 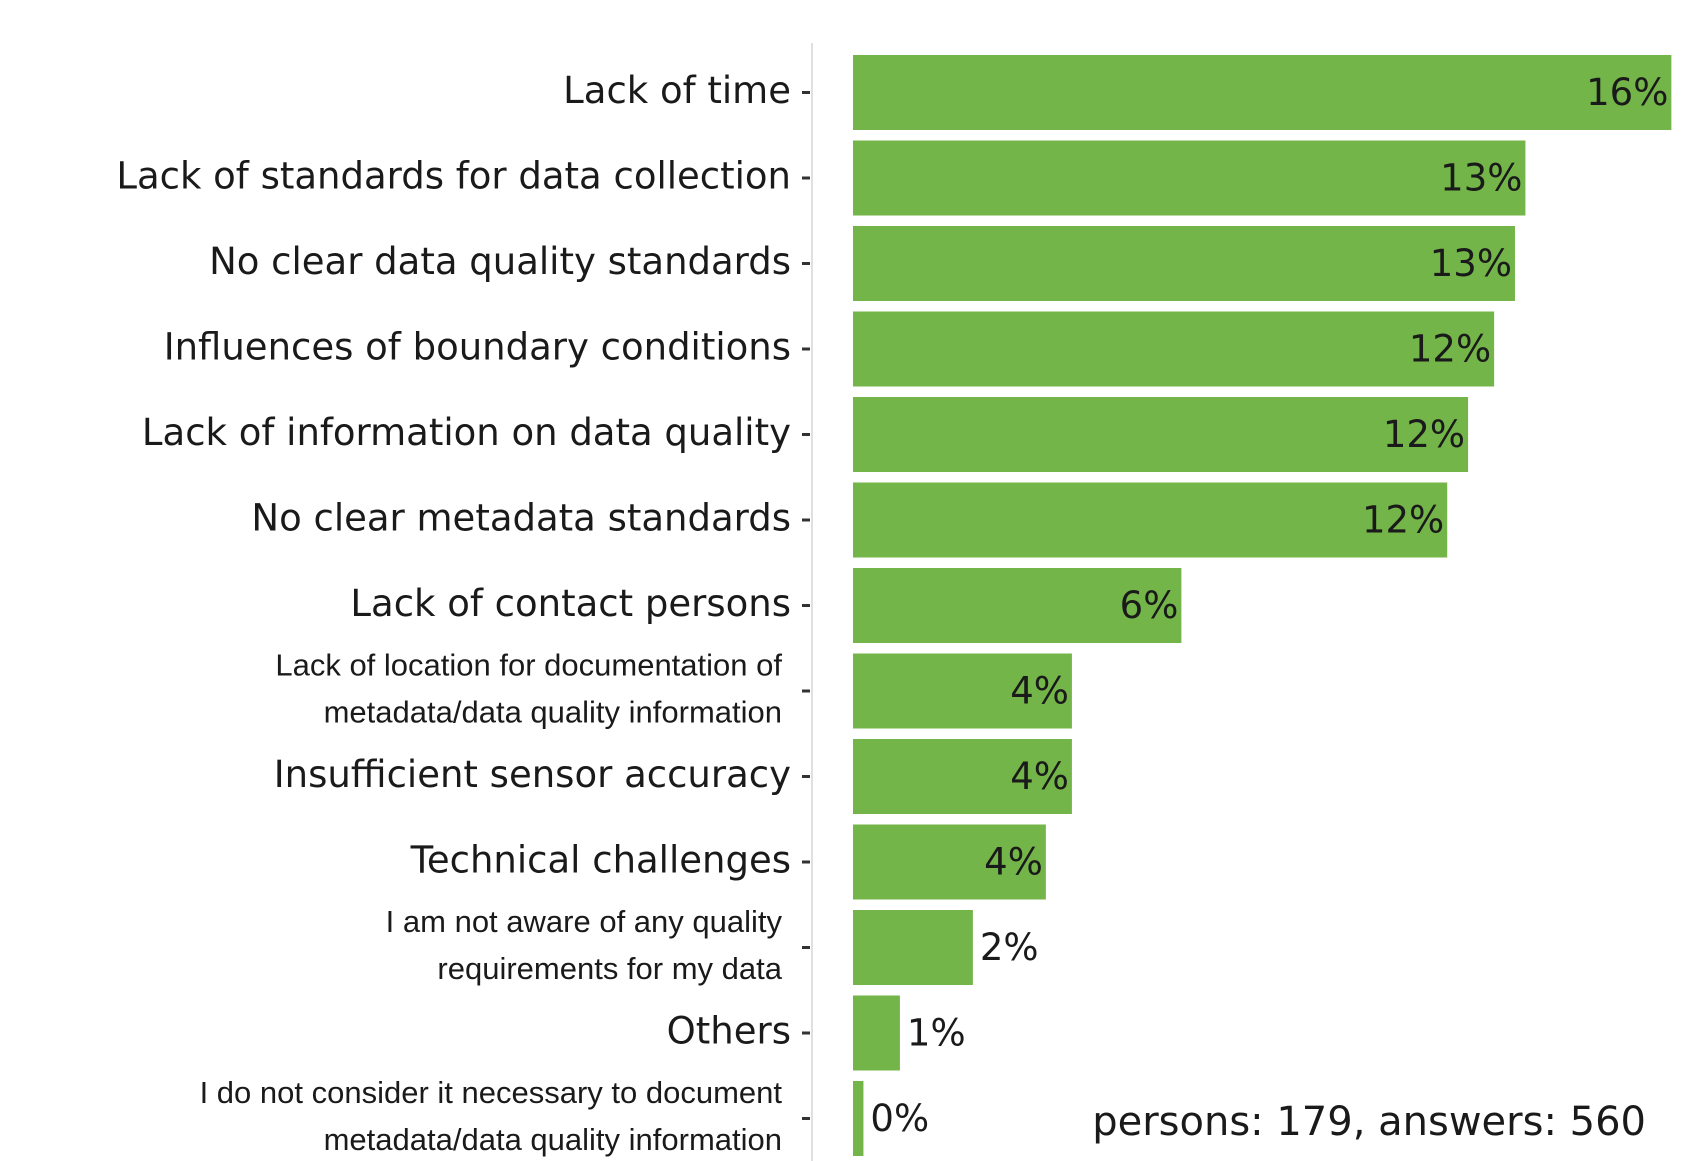 I want to click on y-tick-label: Influences of boundary conditions, so click(x=477, y=347).